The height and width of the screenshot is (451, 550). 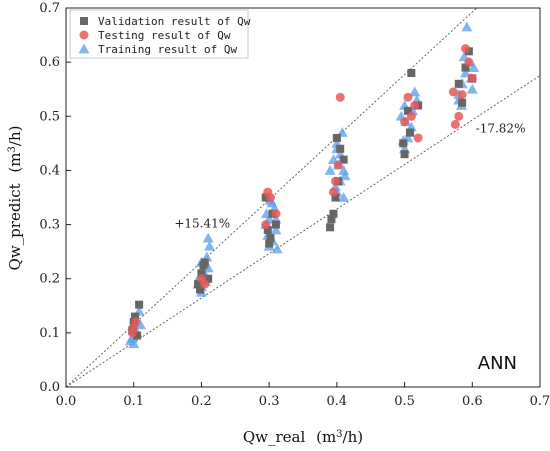 What do you see at coordinates (49, 62) in the screenshot?
I see `y-tick-label: 0.6` at bounding box center [49, 62].